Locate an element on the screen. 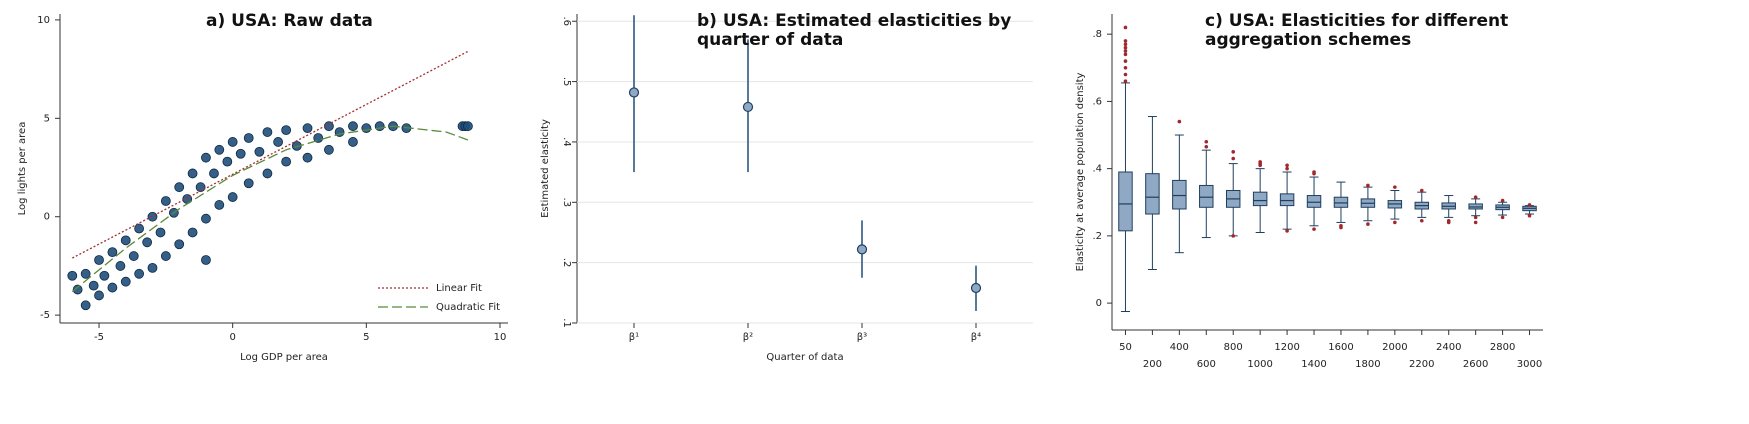 Image resolution: width=1749 pixels, height=424 pixels. x-tick-label: β³ is located at coordinates (862, 337).